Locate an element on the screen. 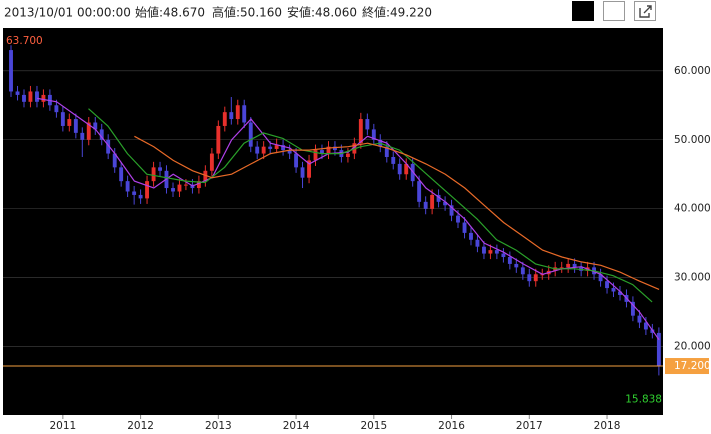 This screenshot has width=711, height=434. x-tick-label: 2012 is located at coordinates (140, 426).